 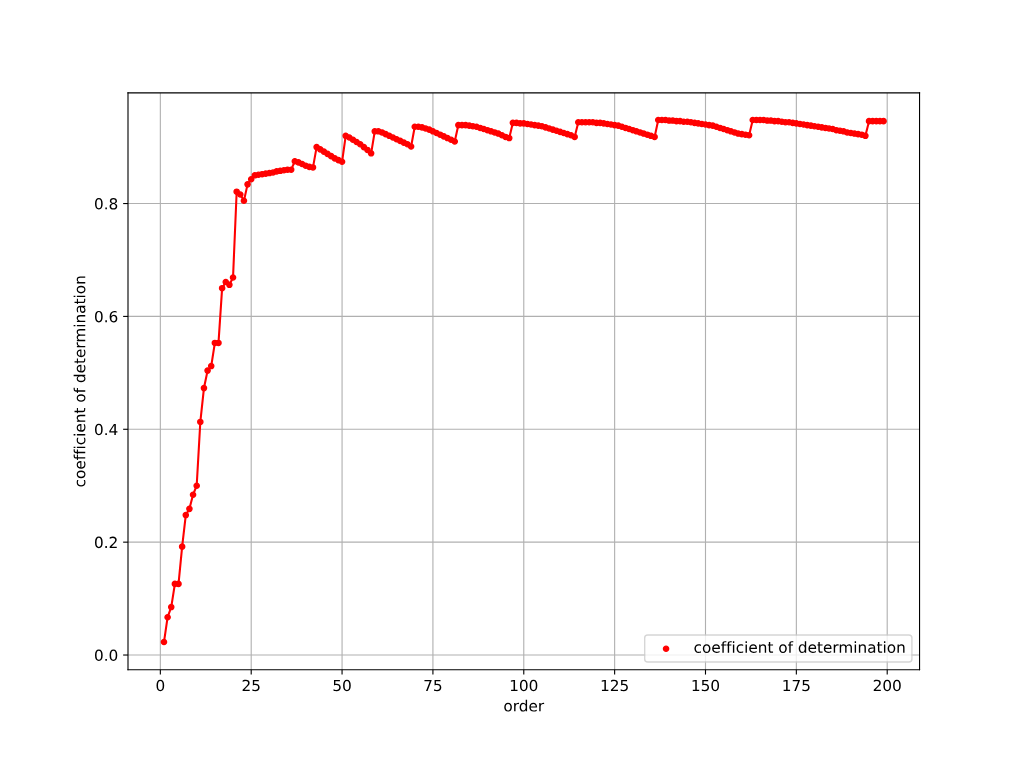 What do you see at coordinates (706, 685) in the screenshot?
I see `x-tick-label: 150` at bounding box center [706, 685].